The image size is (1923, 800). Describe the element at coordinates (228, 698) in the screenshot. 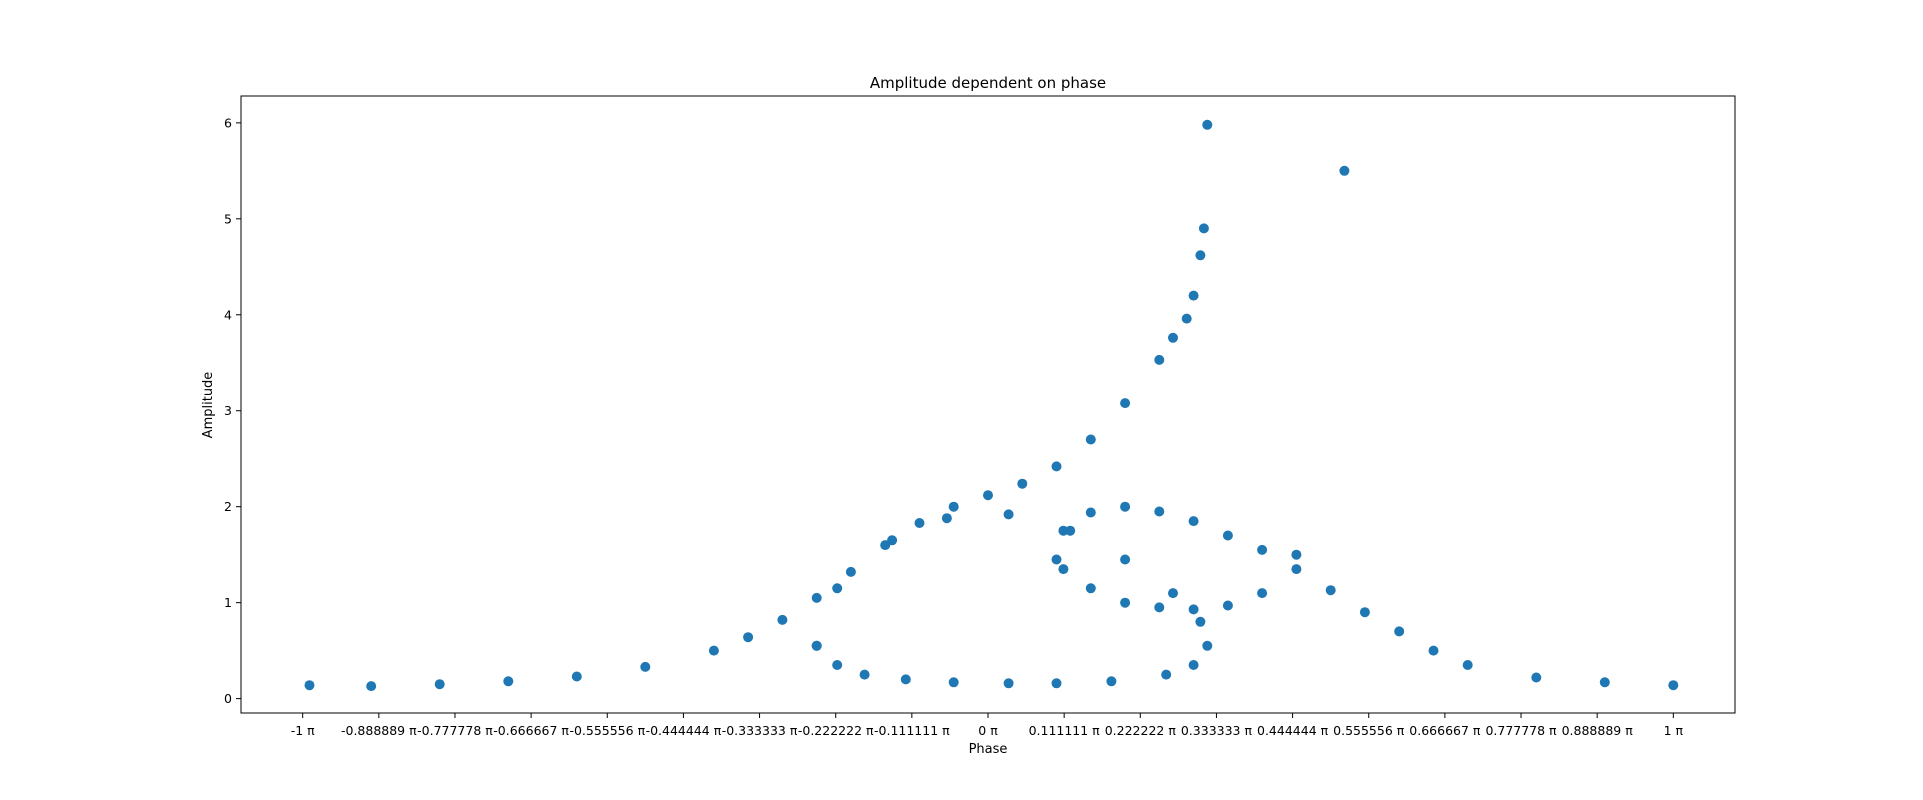

I see `y-tick-label: 0` at that location.